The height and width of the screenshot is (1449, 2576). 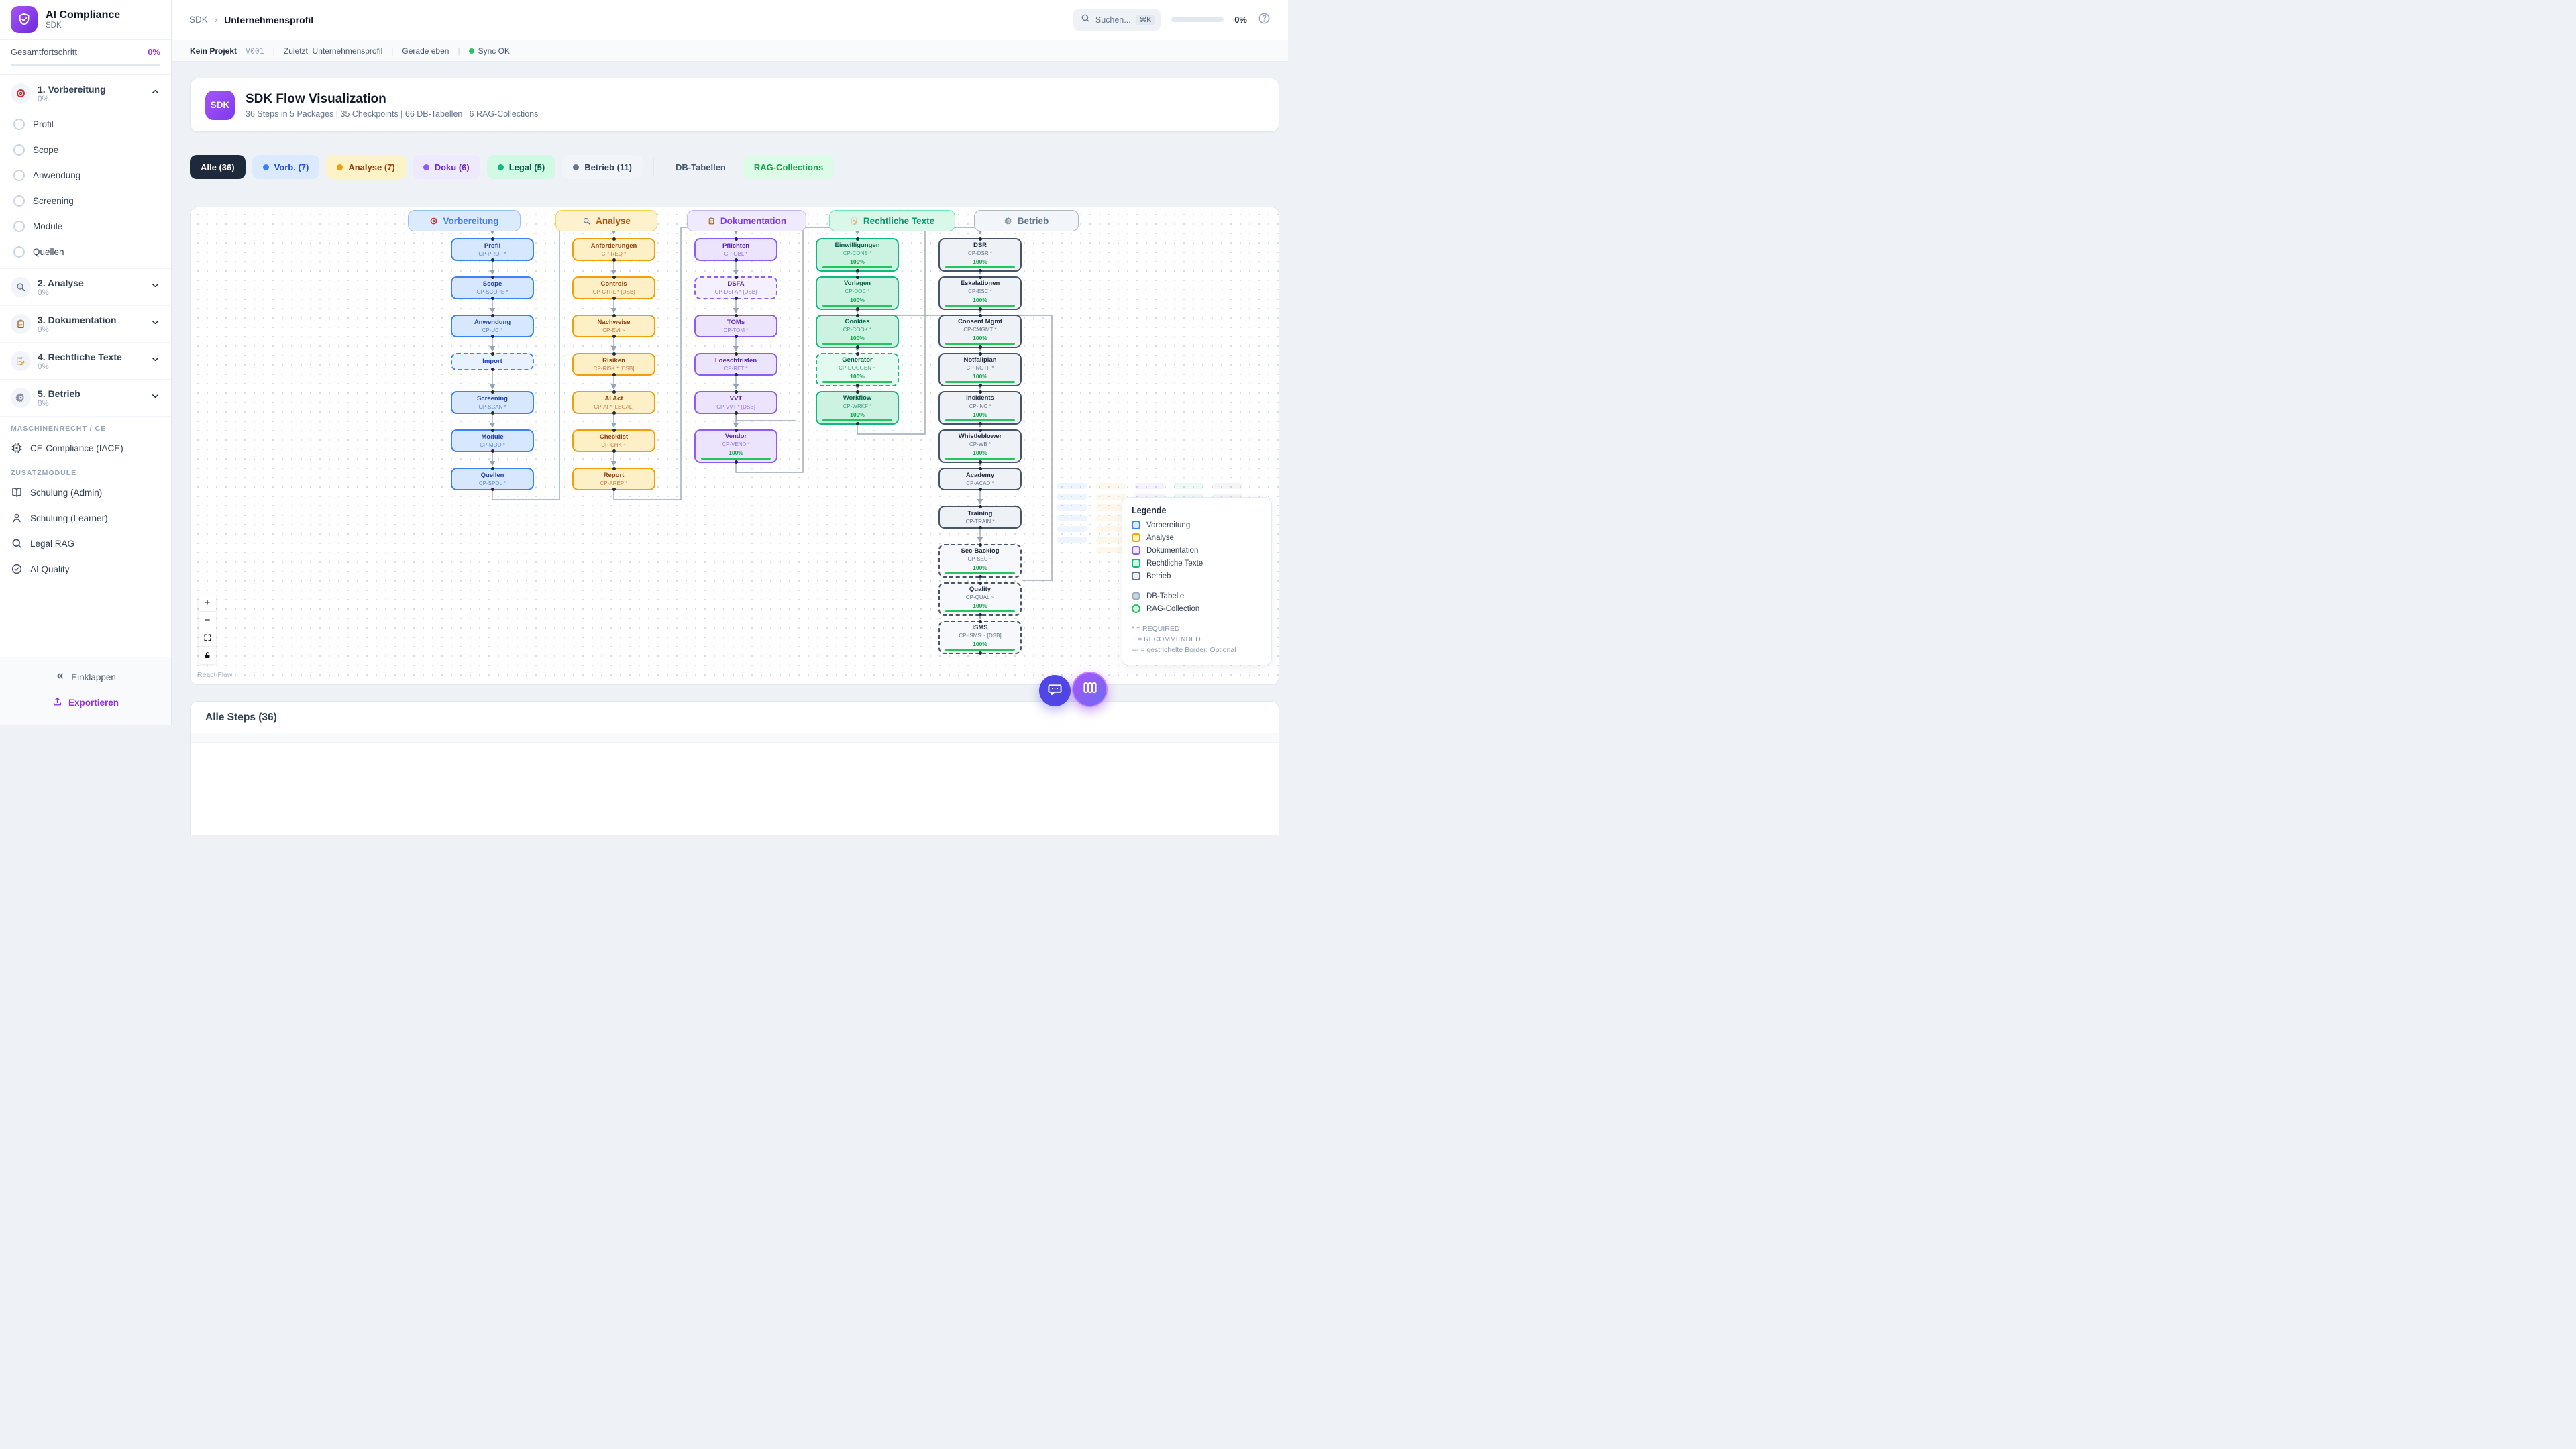 I want to click on flow-node-dsfa: DSFA CP-DSFA * [DSB], so click(x=735, y=288).